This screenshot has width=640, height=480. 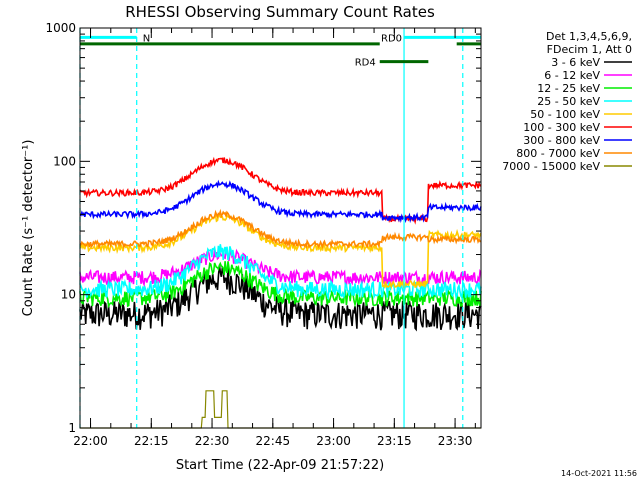 What do you see at coordinates (589, 49) in the screenshot?
I see `legend-header-line: FDecim 1, Att 0` at bounding box center [589, 49].